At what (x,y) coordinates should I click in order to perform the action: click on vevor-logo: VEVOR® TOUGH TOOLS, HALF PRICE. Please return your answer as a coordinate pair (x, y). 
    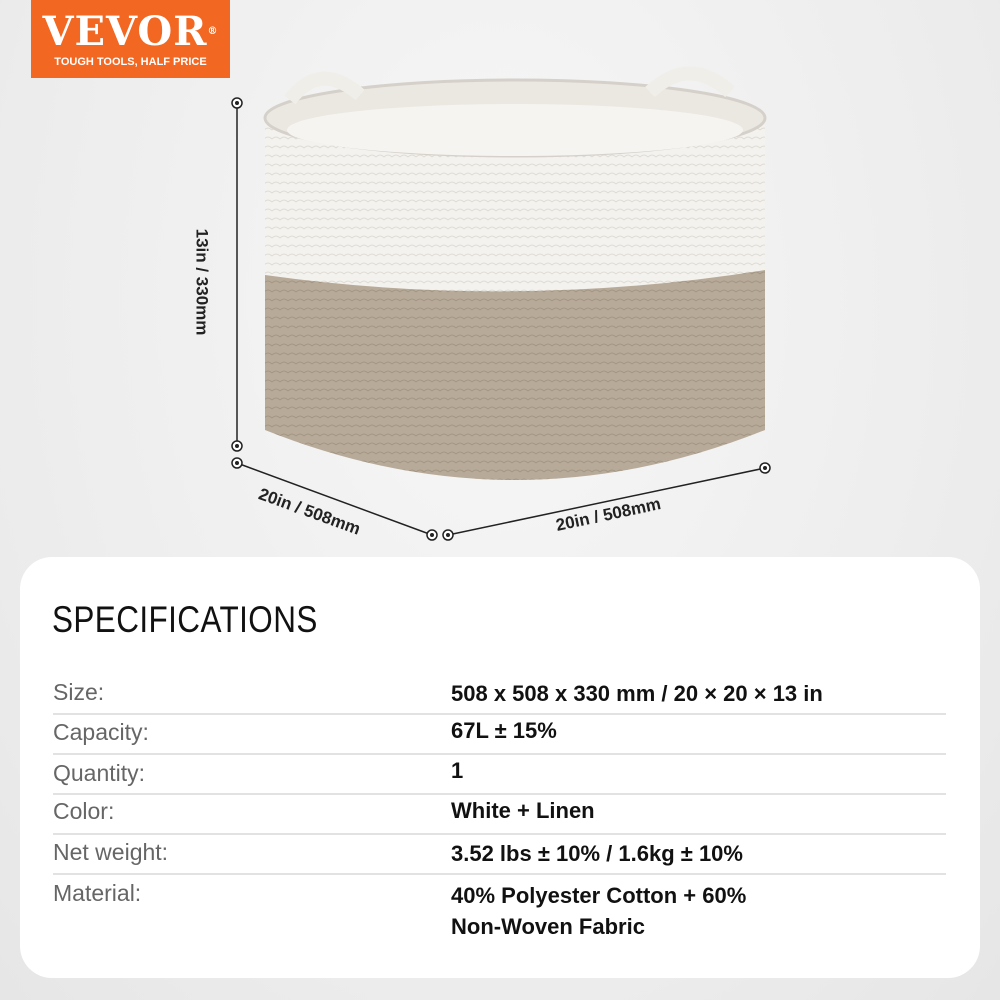
    Looking at the image, I should click on (130, 39).